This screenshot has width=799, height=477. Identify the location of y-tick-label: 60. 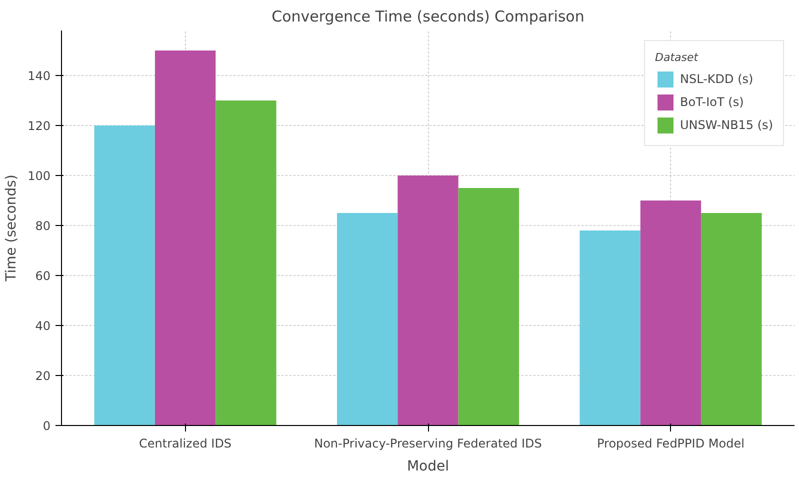
(43, 276).